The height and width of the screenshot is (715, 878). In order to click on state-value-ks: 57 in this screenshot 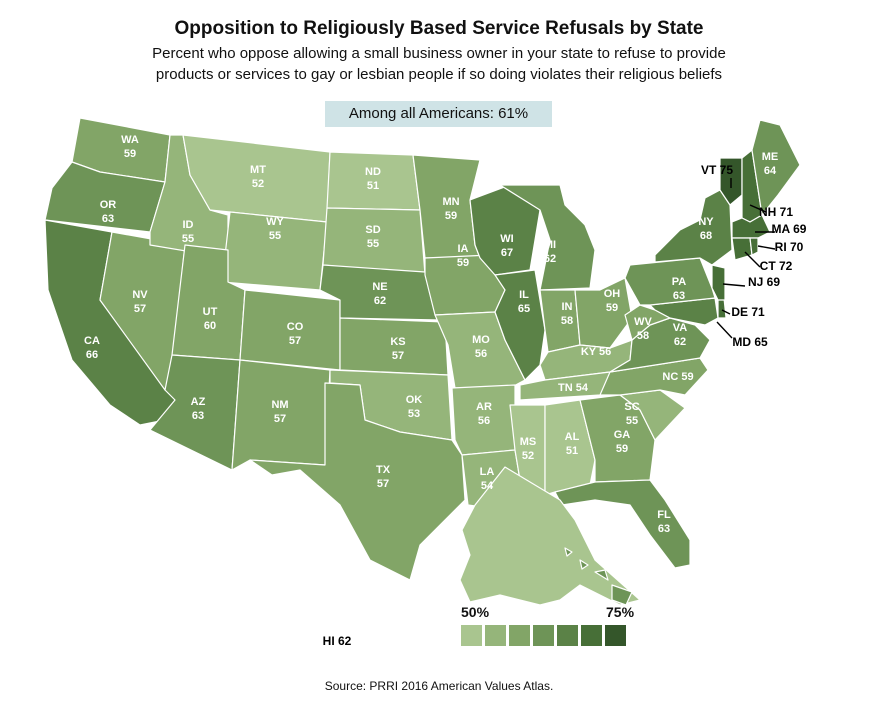, I will do `click(398, 356)`.